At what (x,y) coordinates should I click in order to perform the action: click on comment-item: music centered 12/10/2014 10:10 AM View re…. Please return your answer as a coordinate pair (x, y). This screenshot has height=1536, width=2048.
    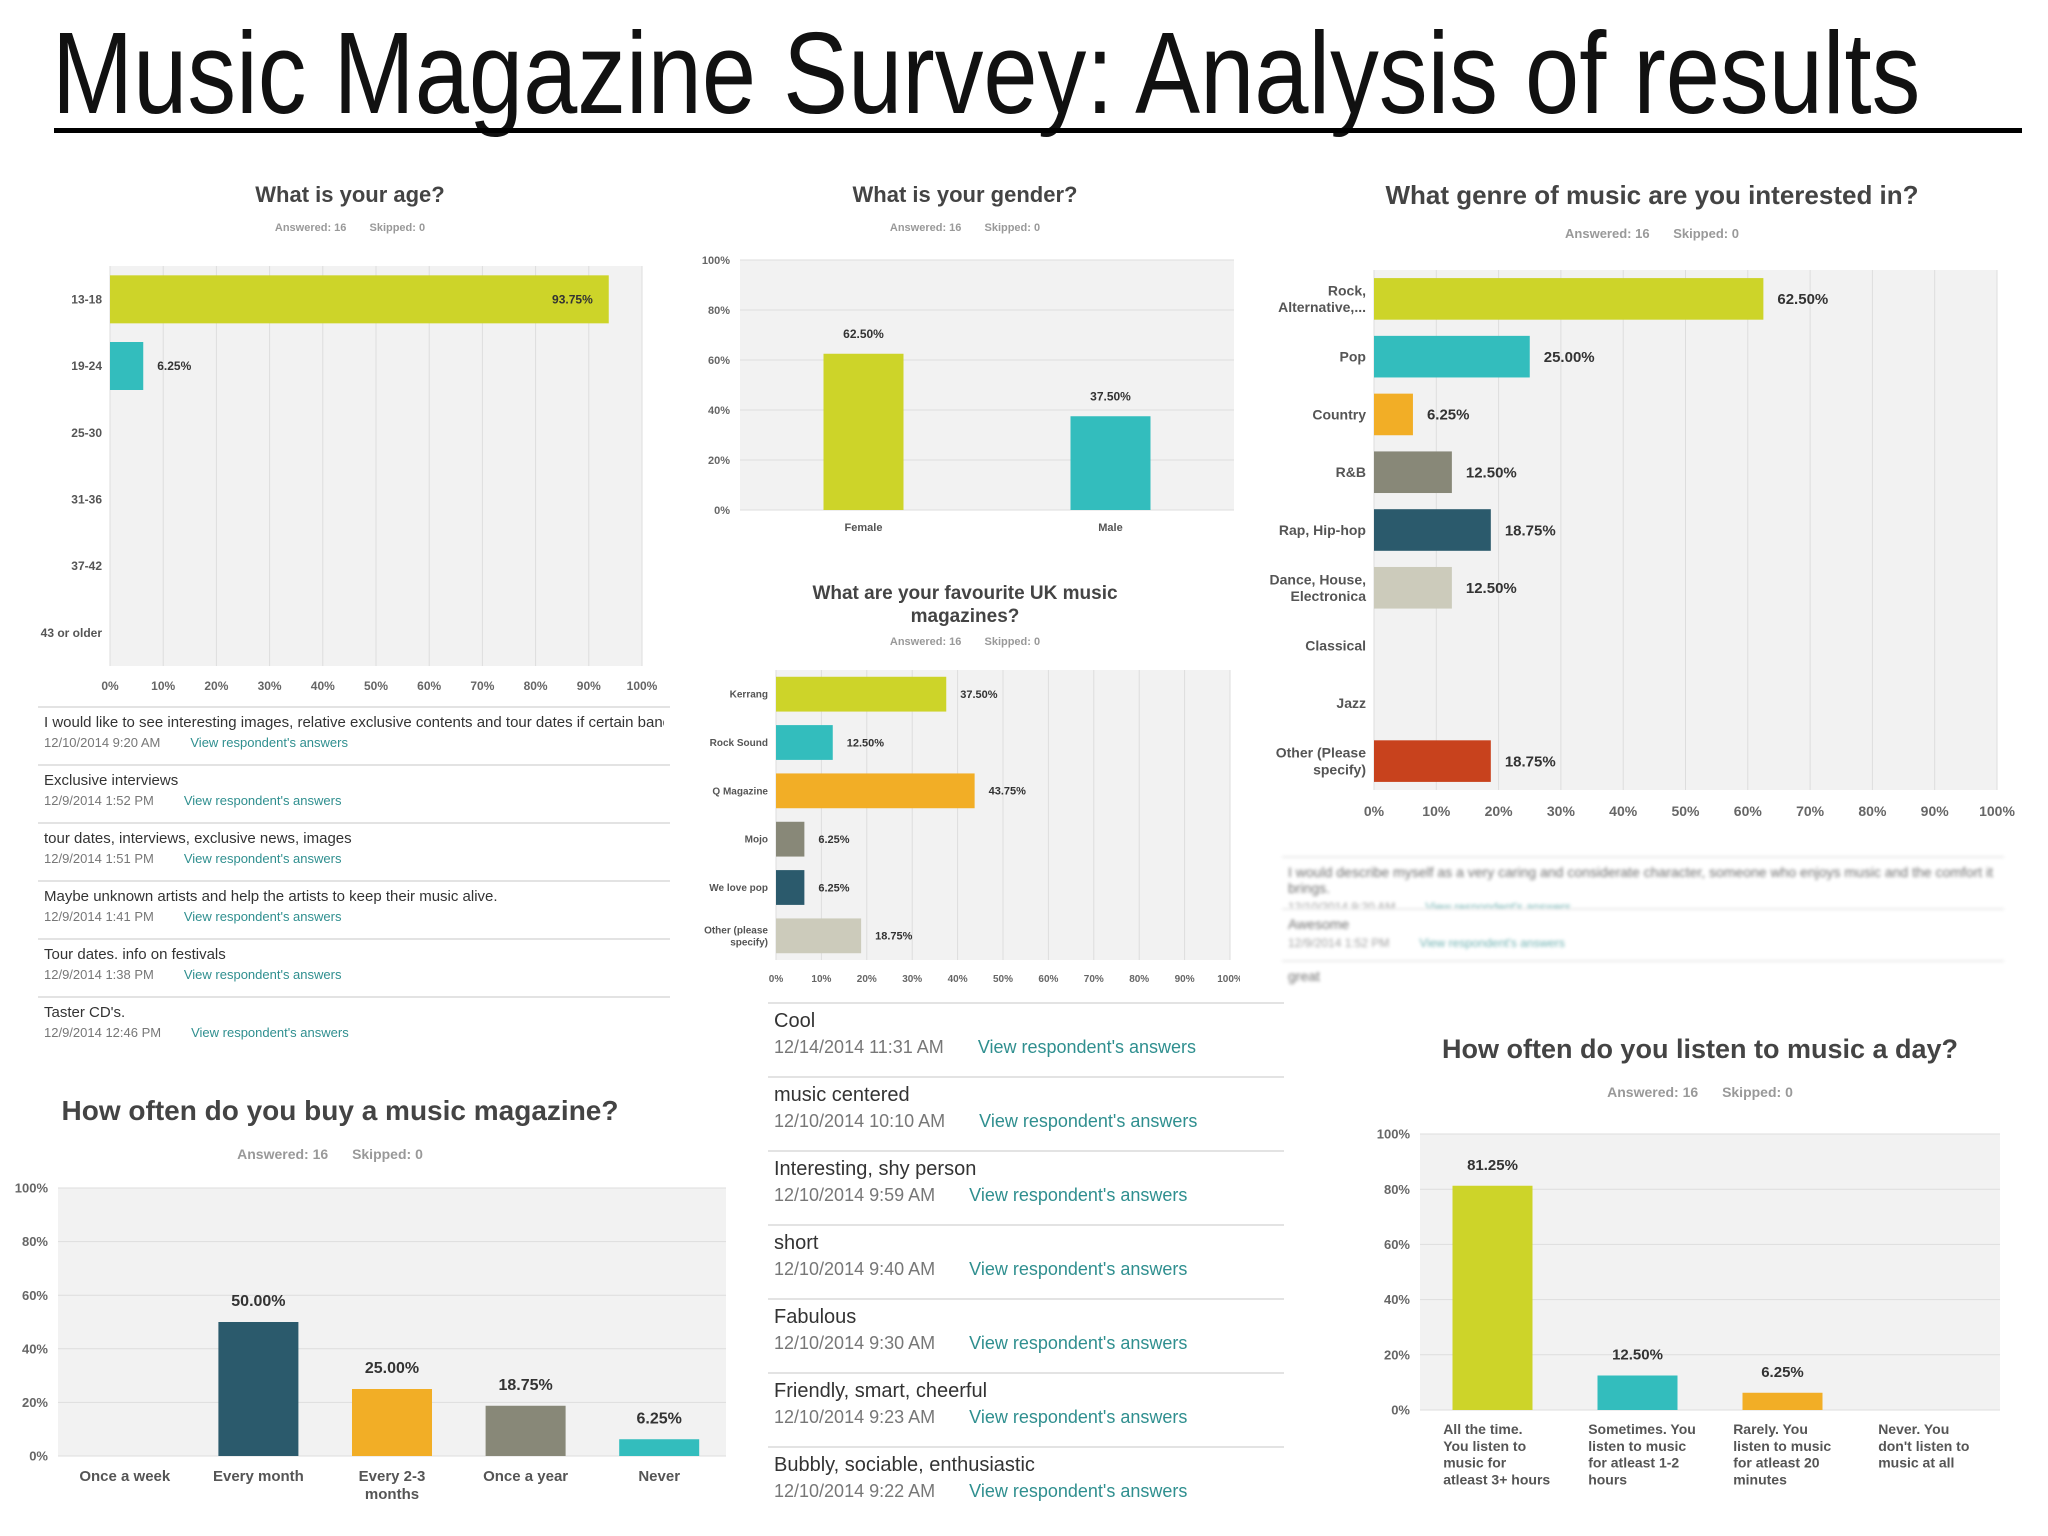
    Looking at the image, I should click on (1026, 1113).